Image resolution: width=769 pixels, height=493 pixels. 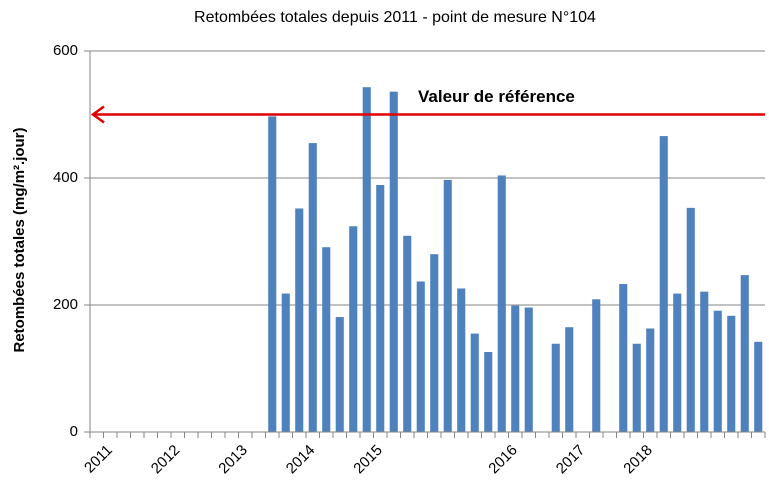 I want to click on x-tick-label: 2013, so click(x=233, y=460).